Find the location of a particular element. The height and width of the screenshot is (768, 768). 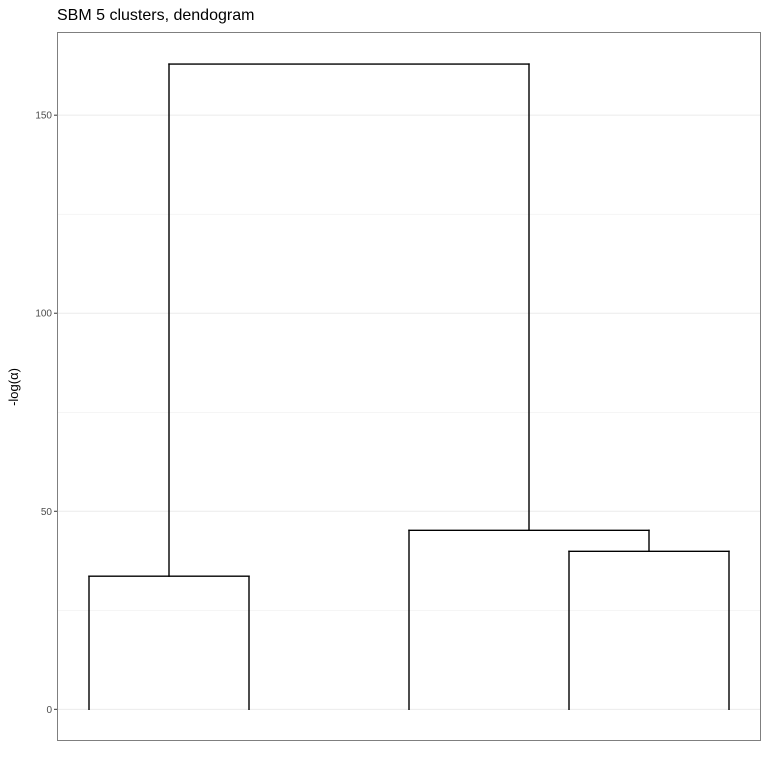

y-tick-label: 0 is located at coordinates (49, 710).